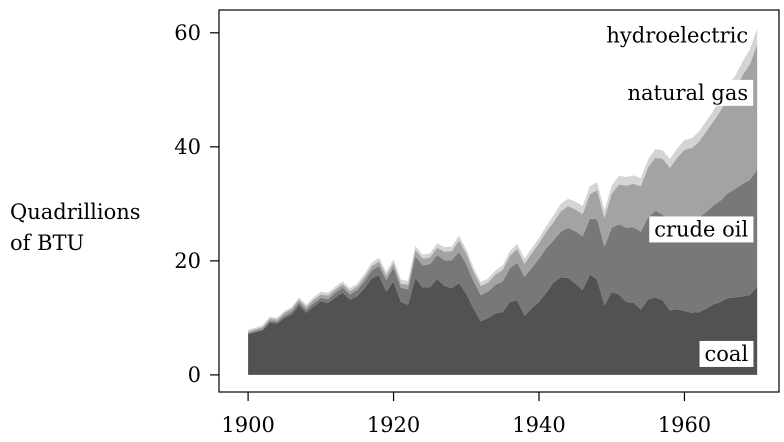 The height and width of the screenshot is (442, 784). What do you see at coordinates (187, 33) in the screenshot?
I see `y-tick-label-60: 60` at bounding box center [187, 33].